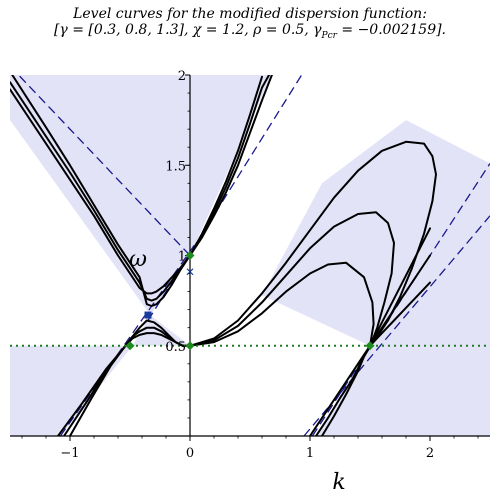  Describe the element at coordinates (391, 30) in the screenshot. I see `subtitle-end: = −0.002159].` at that location.